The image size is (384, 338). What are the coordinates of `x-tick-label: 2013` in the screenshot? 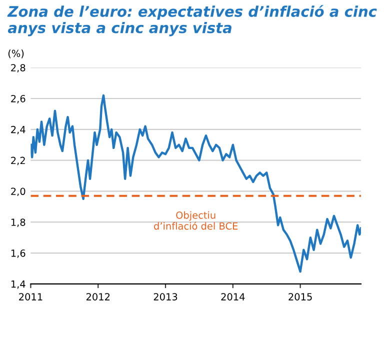 It's located at (166, 296).